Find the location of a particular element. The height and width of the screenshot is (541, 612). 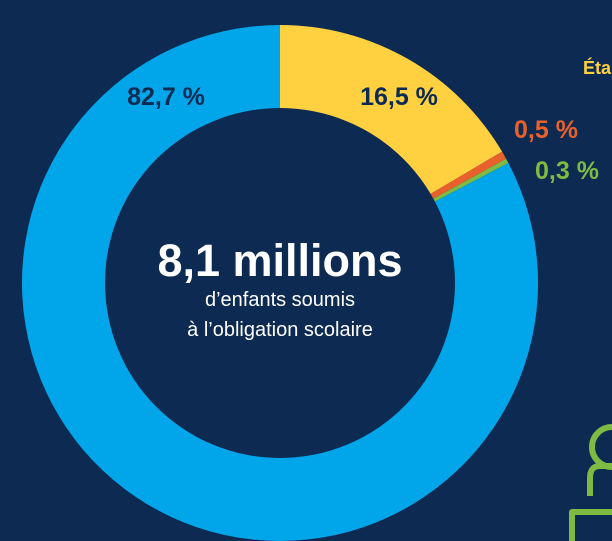

center-subtitle-line1: d’enfants soumis is located at coordinates (280, 300).